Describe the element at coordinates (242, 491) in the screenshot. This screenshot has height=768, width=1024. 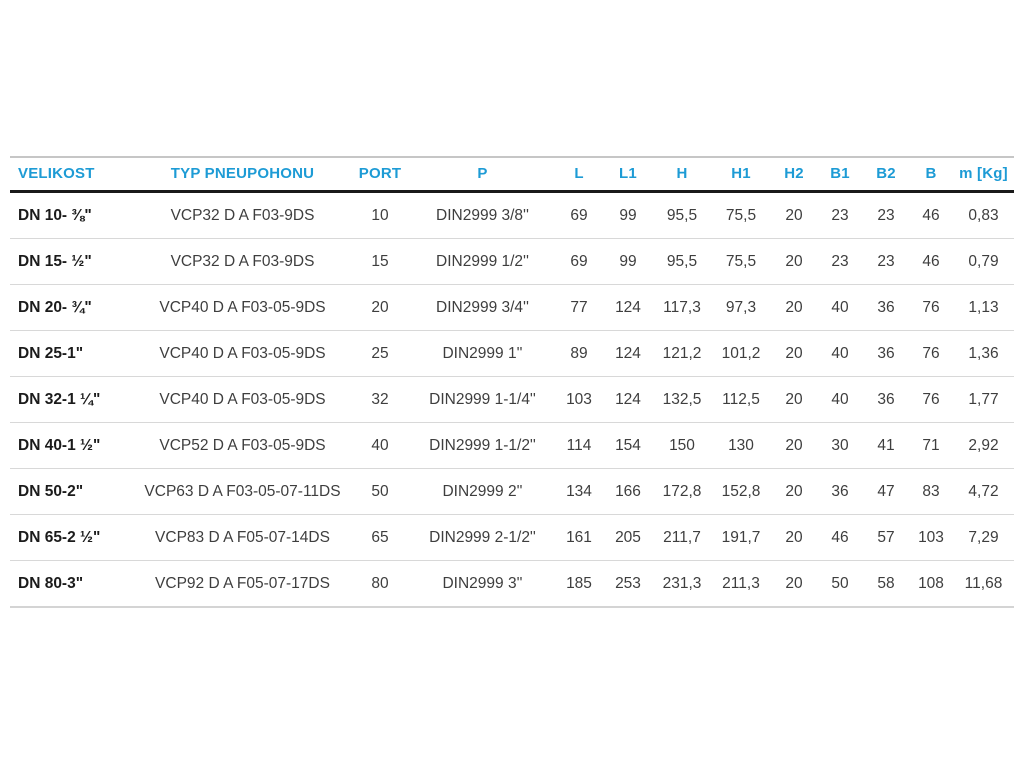
I see `cell-typ_pneupohonu-row7: VCP63 D A F03-05-07-11DS` at that location.